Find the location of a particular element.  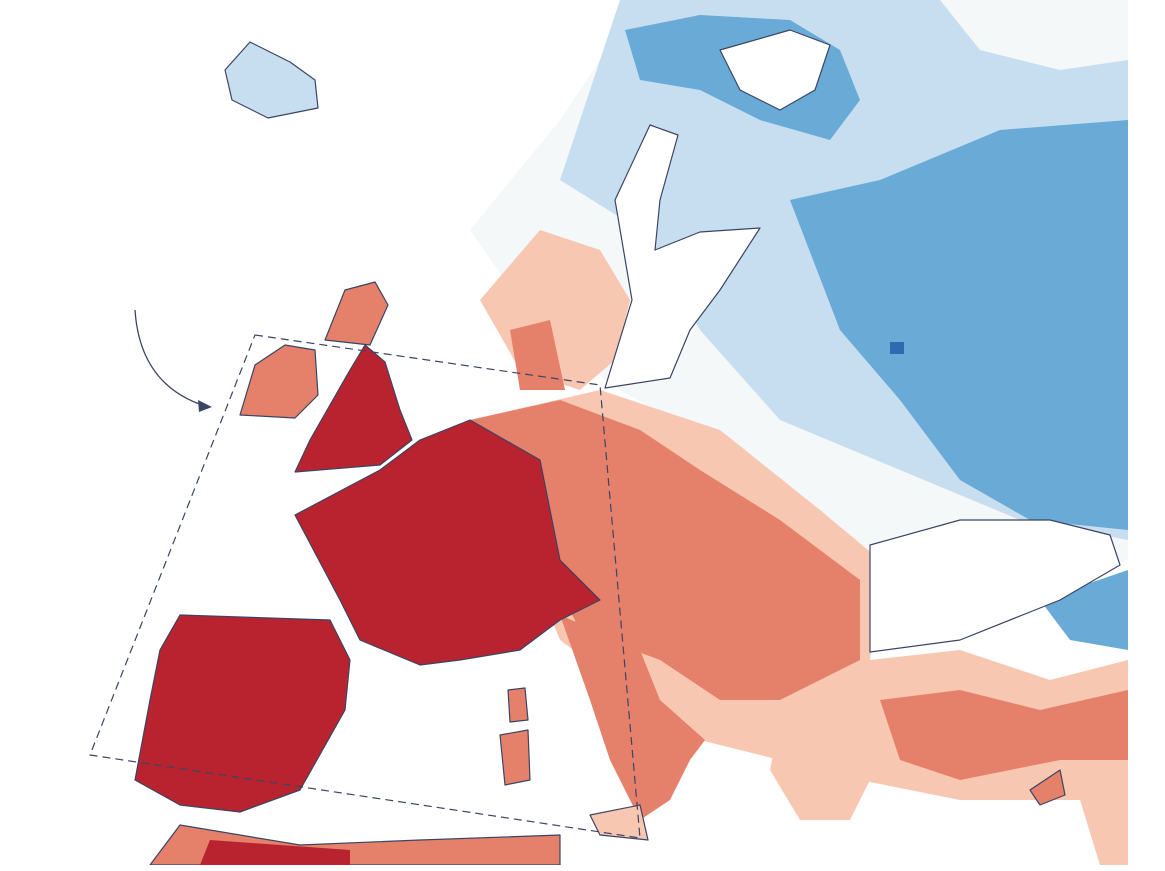

region-mid-red-turkey is located at coordinates (1004, 735).